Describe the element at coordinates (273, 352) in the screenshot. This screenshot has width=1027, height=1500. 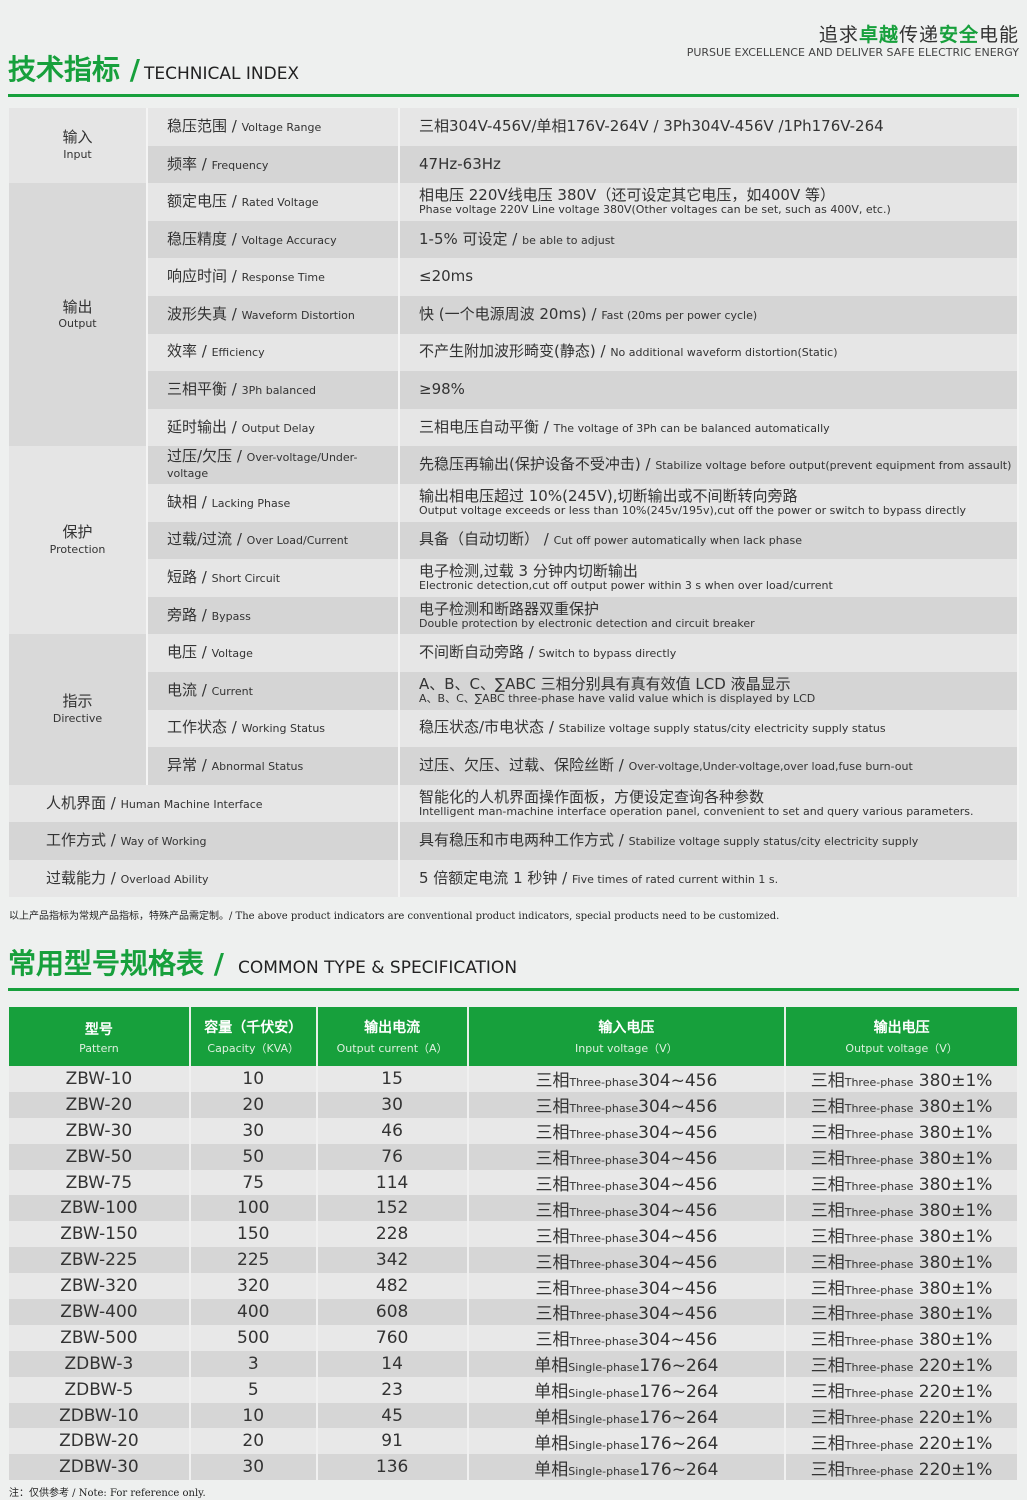
I see `param-name: 效率 / Efficiency` at that location.